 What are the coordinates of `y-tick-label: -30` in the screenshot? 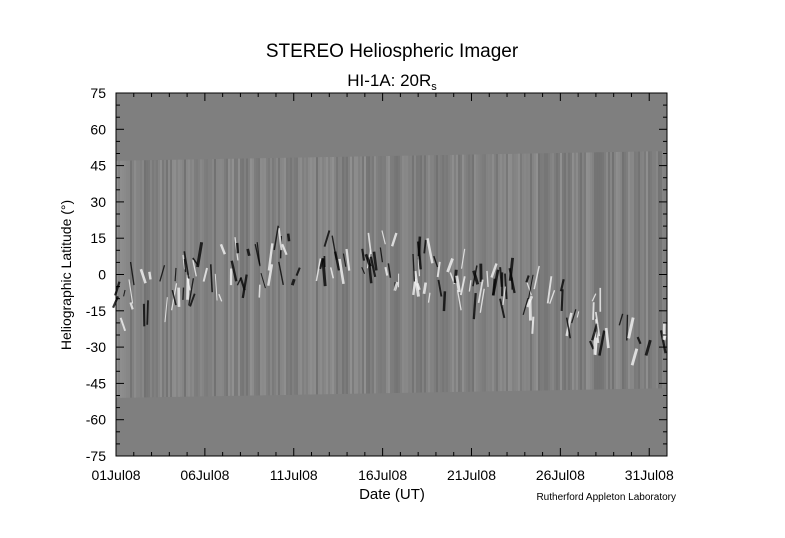 It's located at (96, 347).